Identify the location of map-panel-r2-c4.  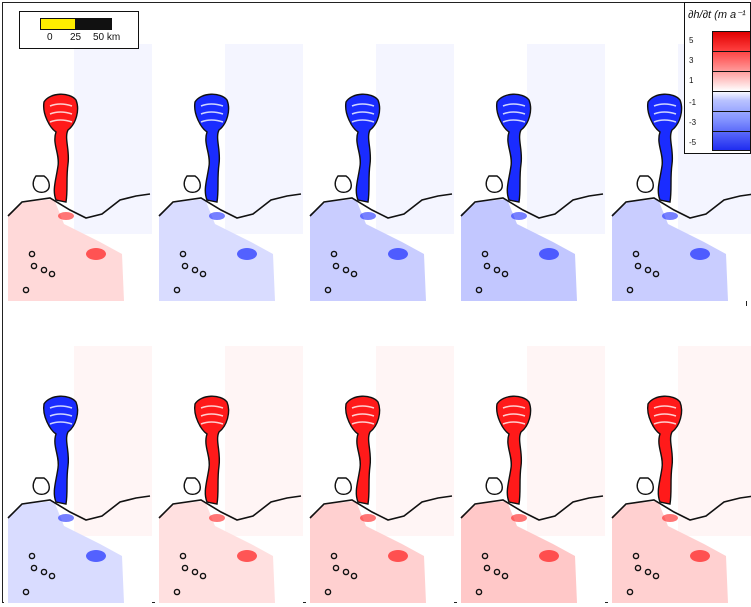
(531, 454).